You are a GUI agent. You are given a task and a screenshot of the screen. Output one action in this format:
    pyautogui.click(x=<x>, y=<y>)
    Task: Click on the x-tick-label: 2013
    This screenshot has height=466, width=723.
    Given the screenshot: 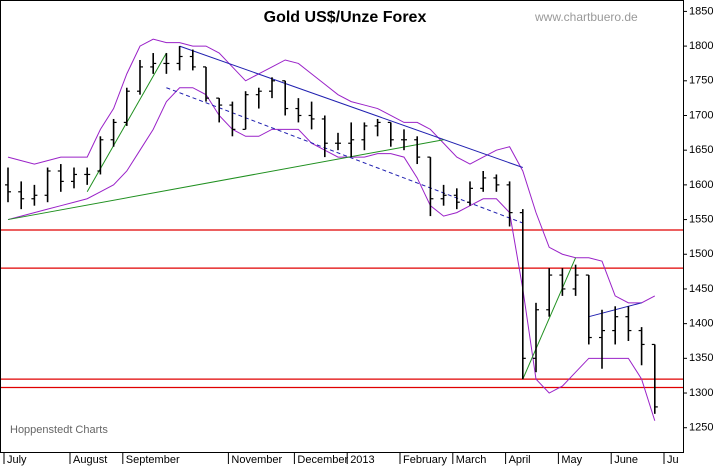 What is the action you would take?
    pyautogui.click(x=362, y=460)
    